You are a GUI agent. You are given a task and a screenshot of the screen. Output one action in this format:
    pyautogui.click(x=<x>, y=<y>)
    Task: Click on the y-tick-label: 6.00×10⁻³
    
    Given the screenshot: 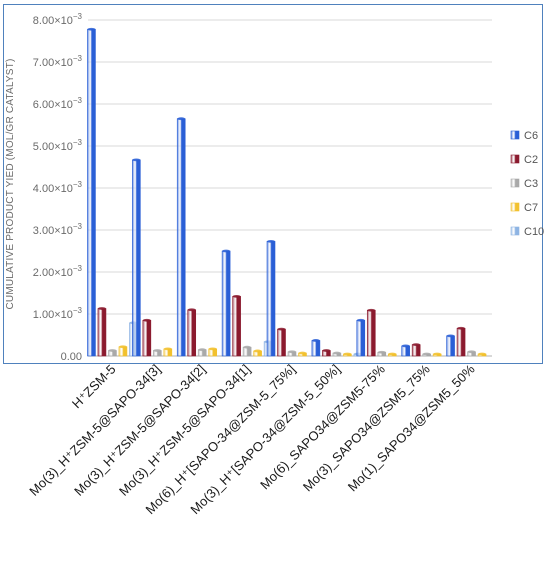 What is the action you would take?
    pyautogui.click(x=58, y=103)
    